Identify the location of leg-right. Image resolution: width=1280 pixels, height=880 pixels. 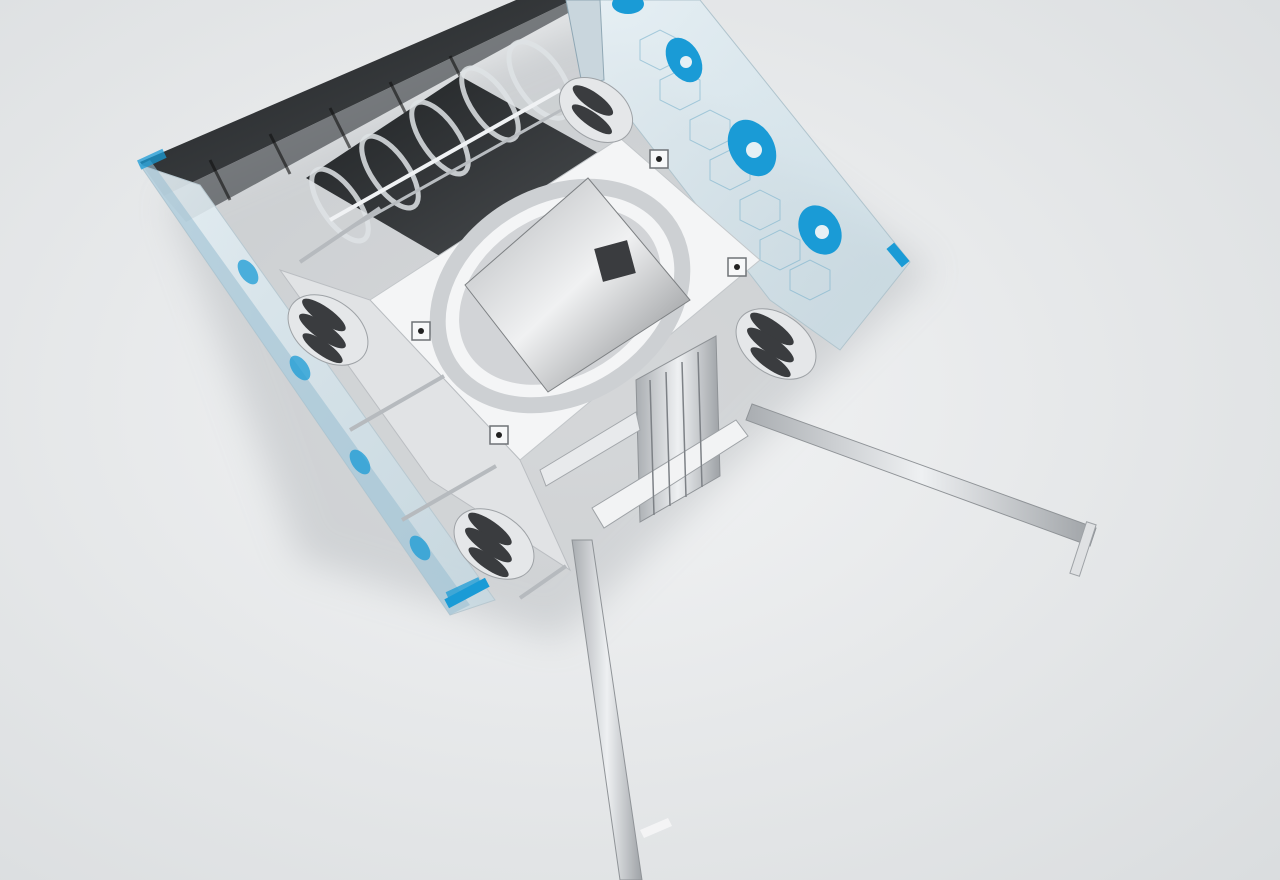
(921, 475).